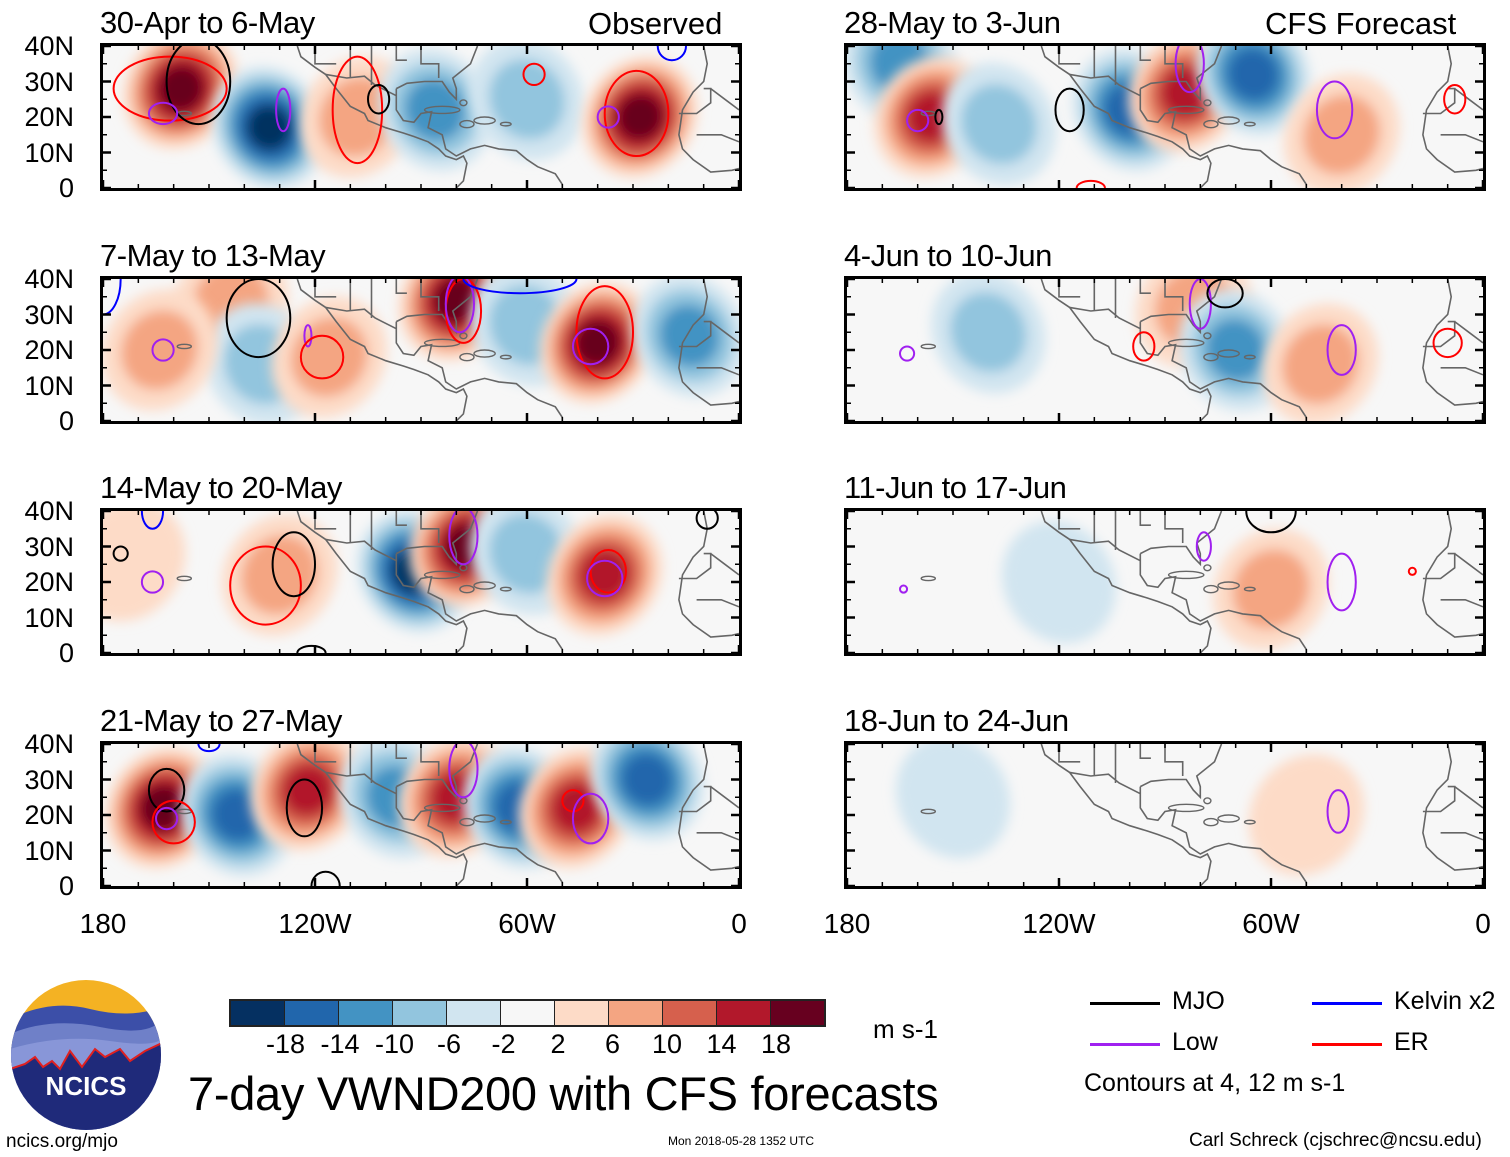  Describe the element at coordinates (527, 1013) in the screenshot. I see `colorbar` at that location.